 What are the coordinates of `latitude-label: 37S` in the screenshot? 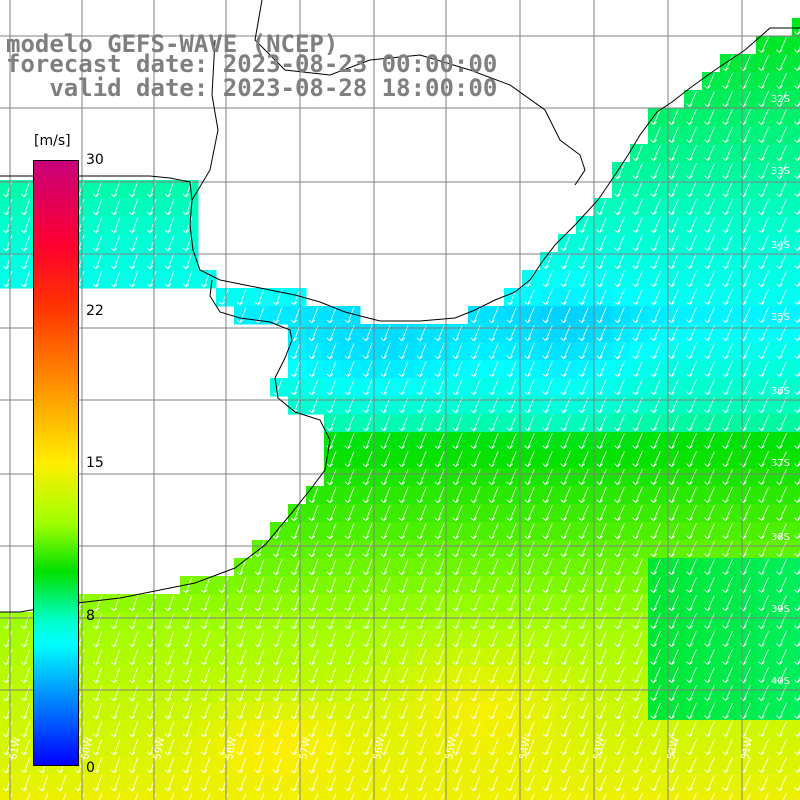 It's located at (780, 463).